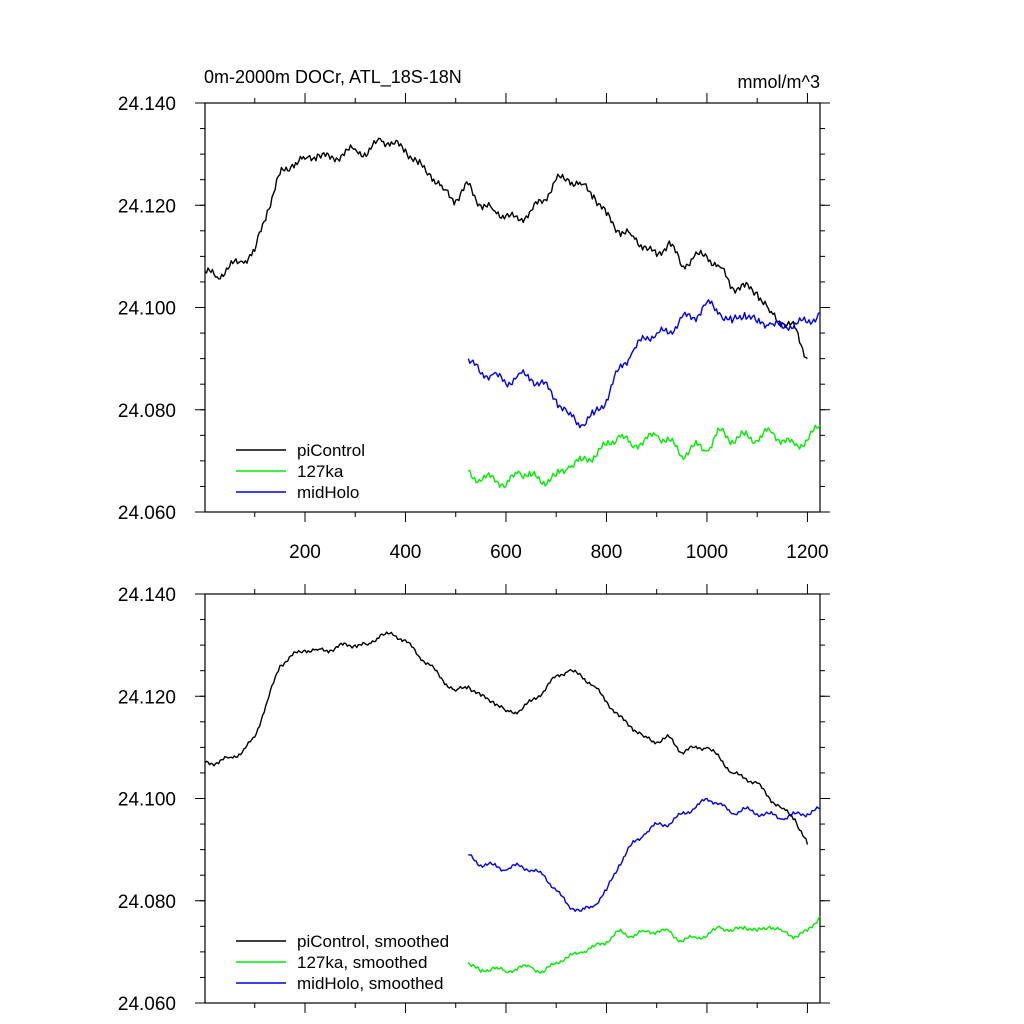 This screenshot has width=1024, height=1024. Describe the element at coordinates (331, 450) in the screenshot. I see `legend-label: piControl` at that location.